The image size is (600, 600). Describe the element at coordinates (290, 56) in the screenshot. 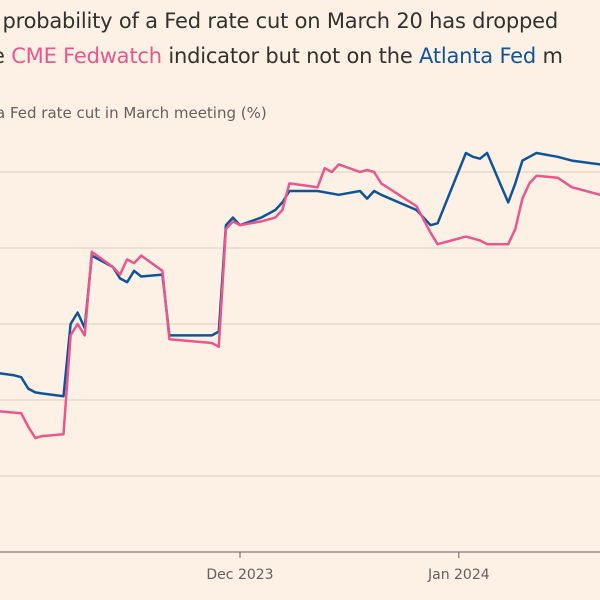

I see `title-middle: indicator but not on the` at that location.